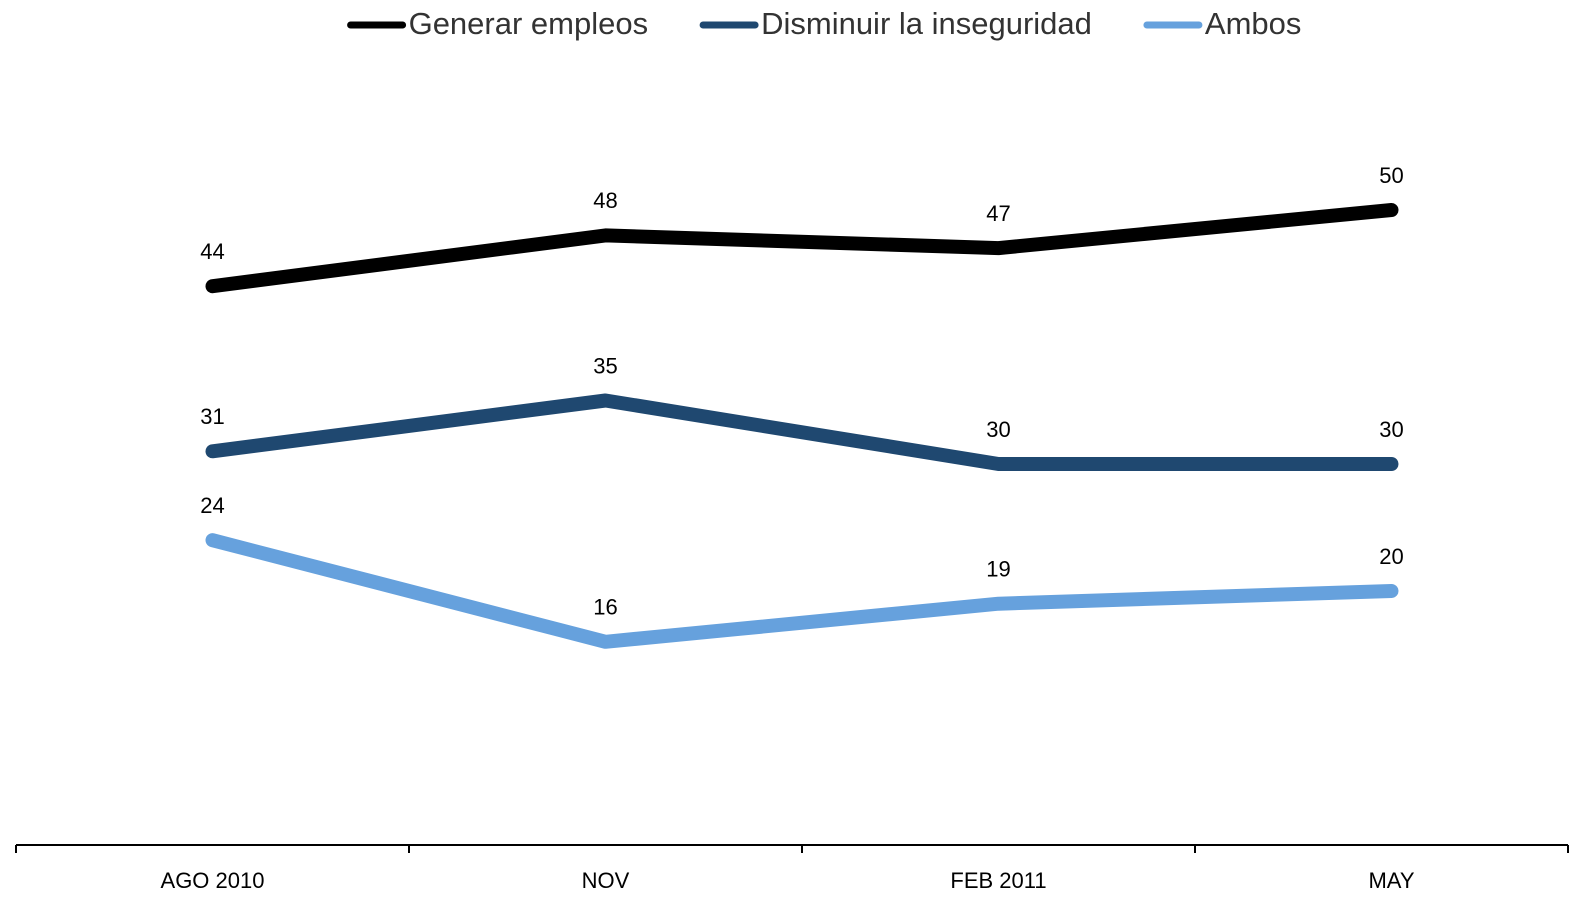 This screenshot has height=902, width=1579. Describe the element at coordinates (1391, 175) in the screenshot. I see `data-label: 50` at that location.